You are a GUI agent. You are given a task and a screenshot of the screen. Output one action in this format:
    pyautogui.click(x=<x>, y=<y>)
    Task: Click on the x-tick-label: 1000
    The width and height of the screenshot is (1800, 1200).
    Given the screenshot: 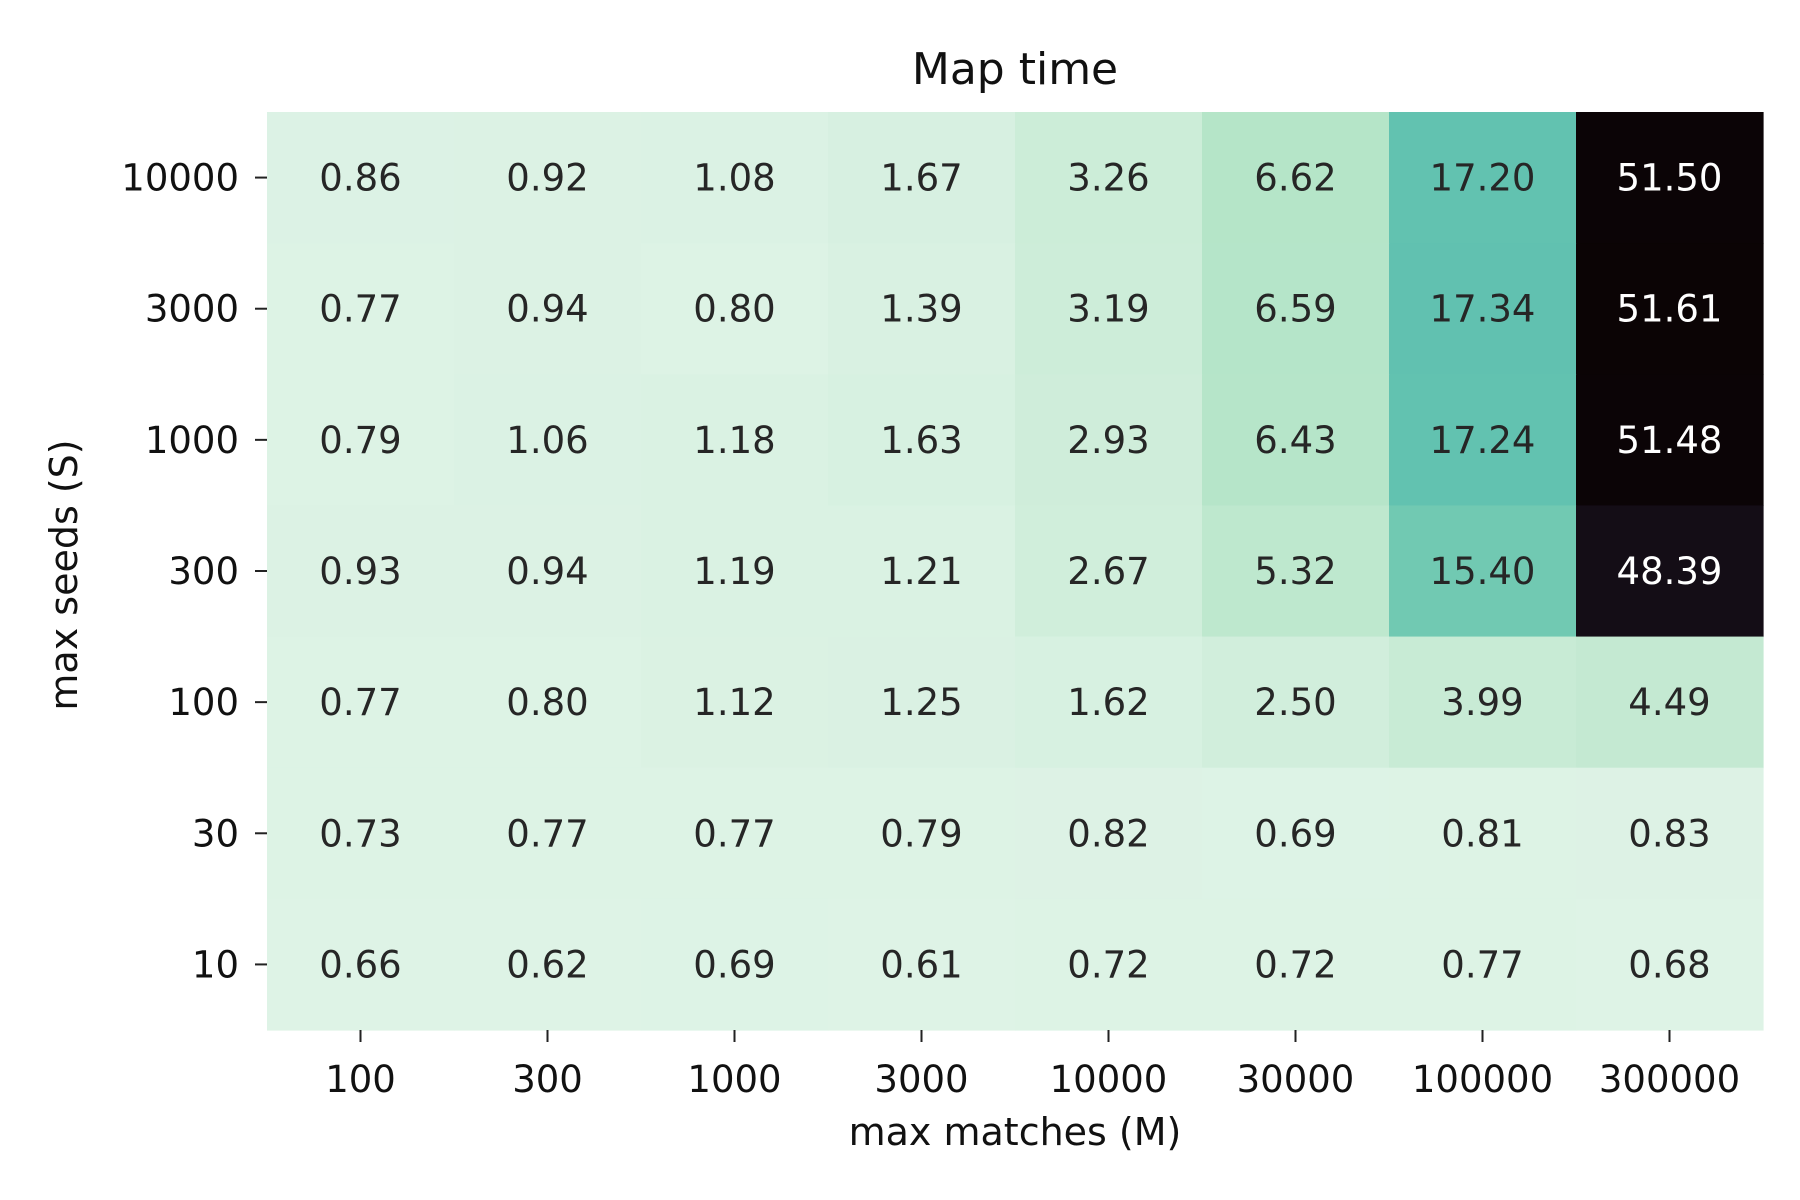 What is the action you would take?
    pyautogui.click(x=734, y=1079)
    